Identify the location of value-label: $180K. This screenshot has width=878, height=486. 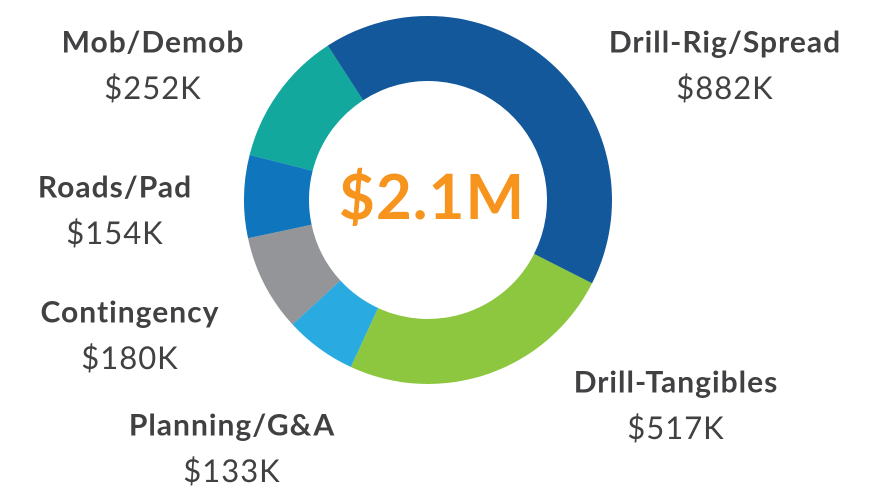
(129, 357).